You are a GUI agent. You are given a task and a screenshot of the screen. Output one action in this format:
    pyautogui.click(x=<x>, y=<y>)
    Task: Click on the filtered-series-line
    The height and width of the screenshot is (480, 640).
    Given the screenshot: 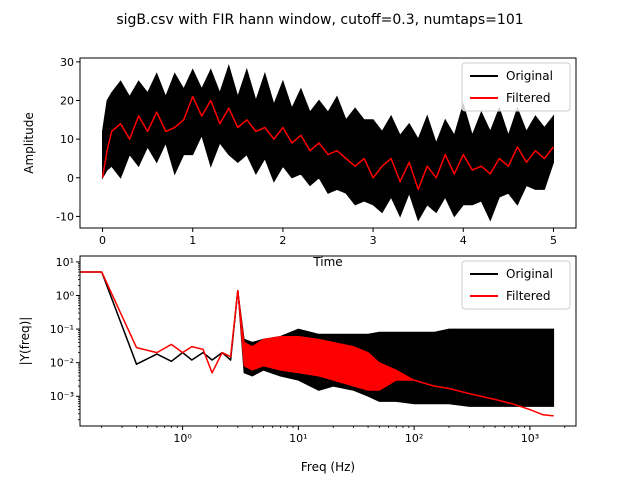 What is the action you would take?
    pyautogui.click(x=328, y=143)
    